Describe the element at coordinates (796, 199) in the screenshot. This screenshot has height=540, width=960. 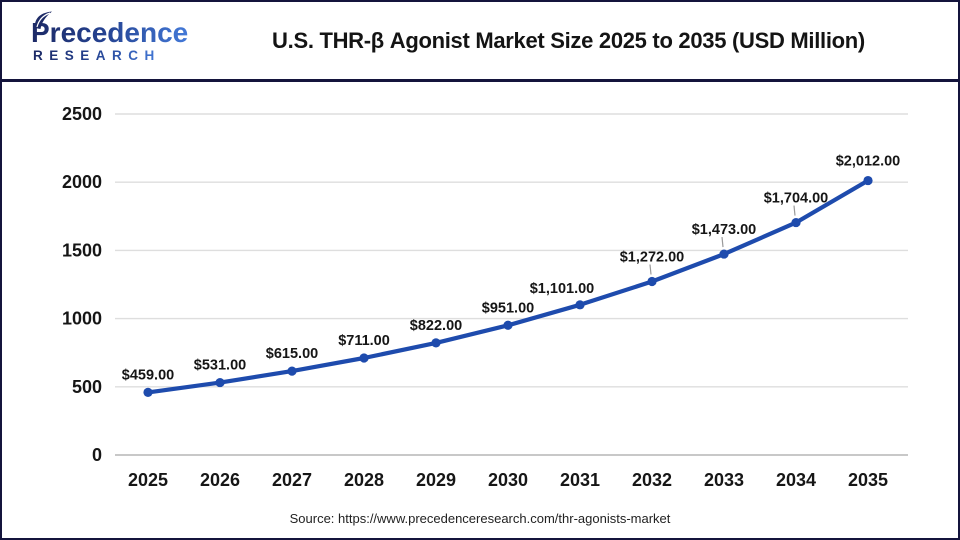
I see `data-label: $1,704.00` at that location.